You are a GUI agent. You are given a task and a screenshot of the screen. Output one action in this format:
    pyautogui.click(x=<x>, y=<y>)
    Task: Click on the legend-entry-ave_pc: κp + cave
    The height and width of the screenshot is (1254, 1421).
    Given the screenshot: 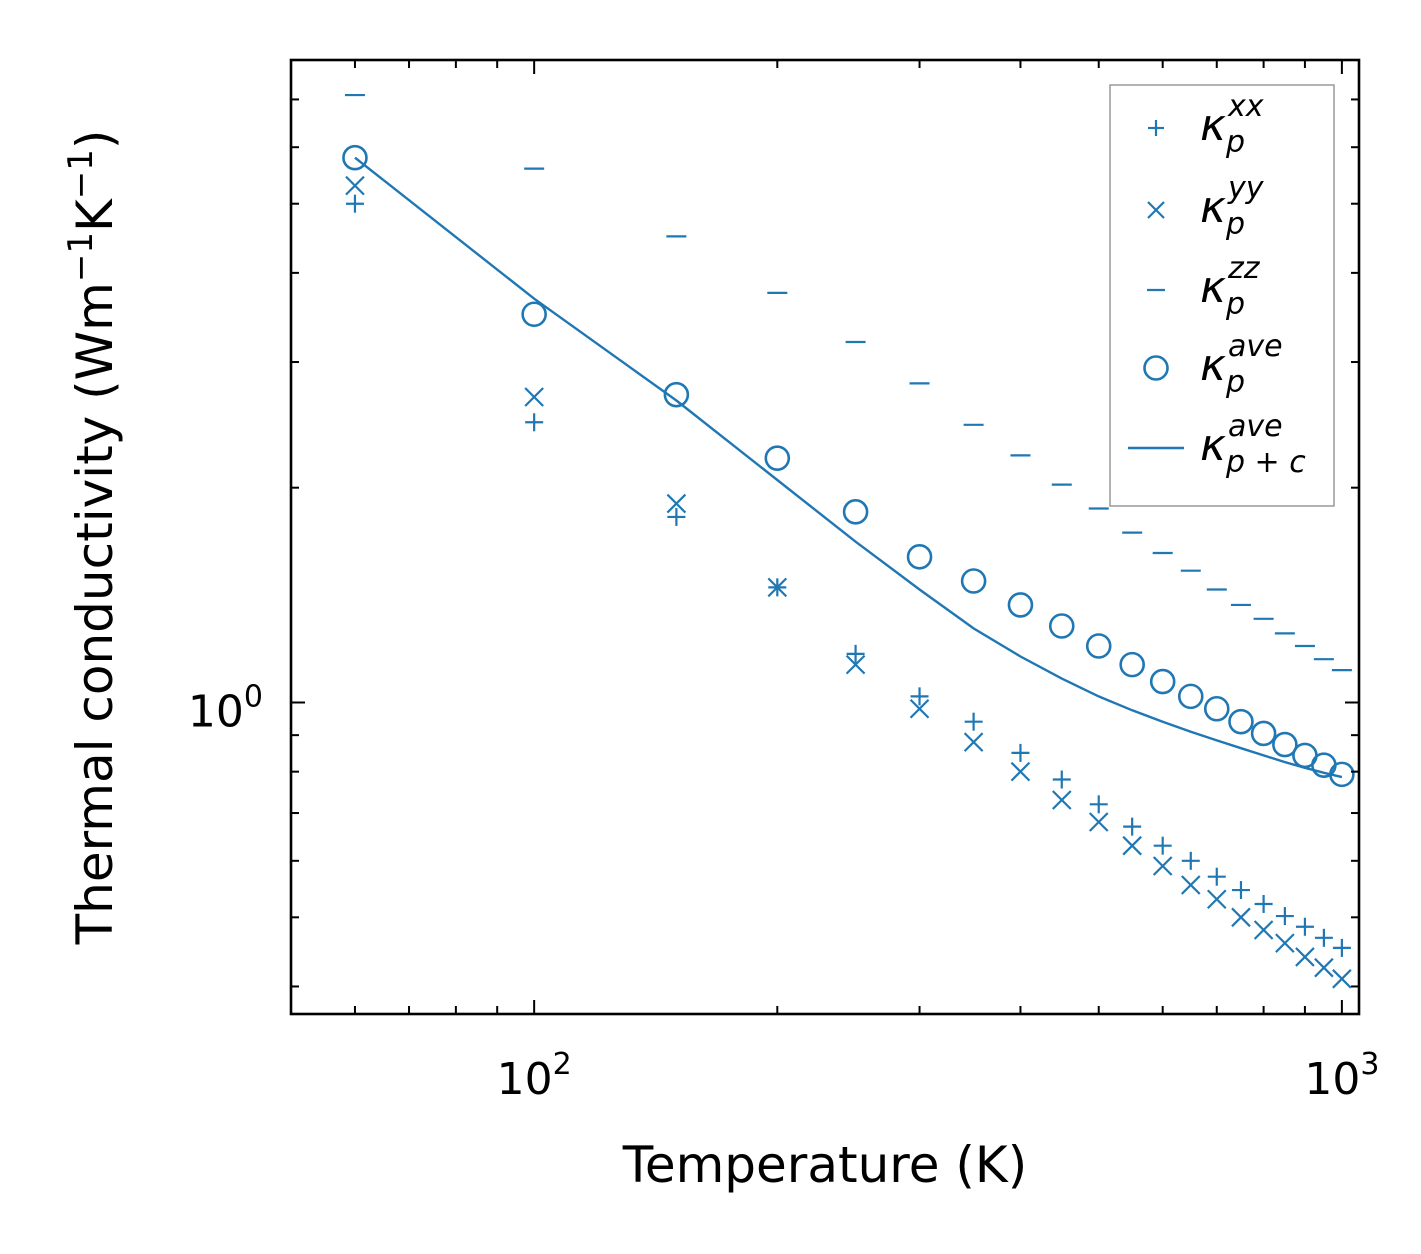 What is the action you would take?
    pyautogui.click(x=1217, y=444)
    